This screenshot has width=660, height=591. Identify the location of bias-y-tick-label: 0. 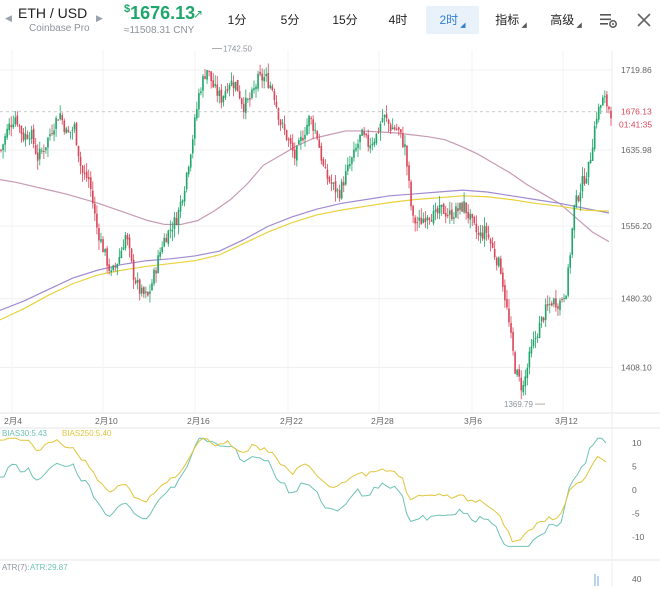
(634, 490).